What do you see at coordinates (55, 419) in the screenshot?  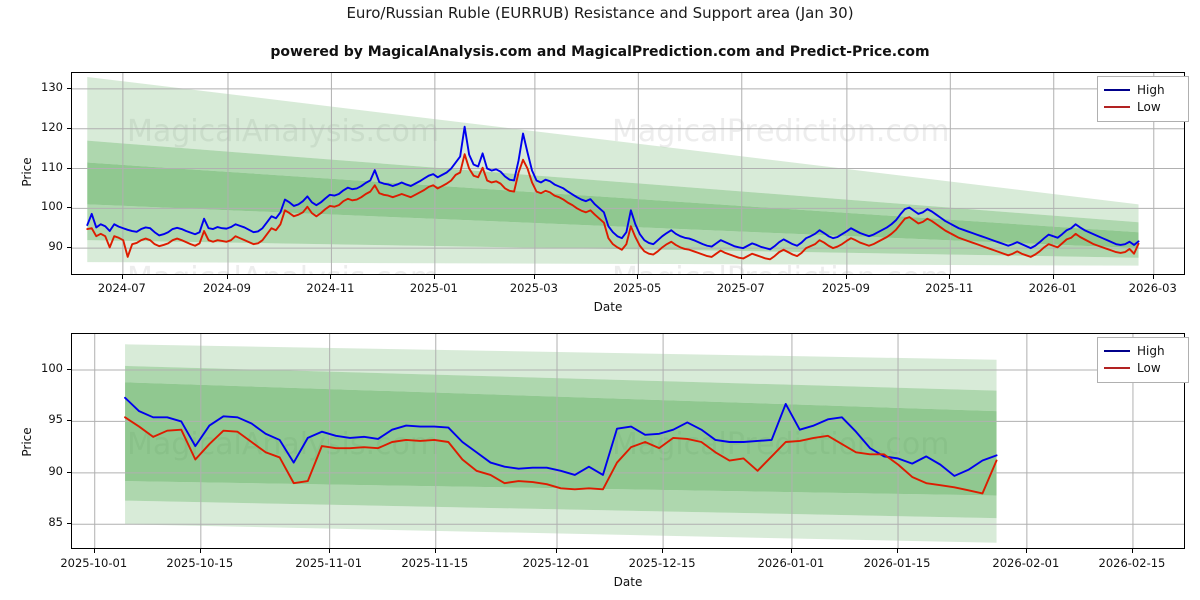 I see `y-tick-label: 95` at bounding box center [55, 419].